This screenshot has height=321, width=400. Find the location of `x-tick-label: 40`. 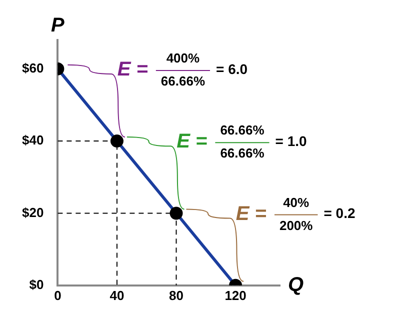

x-tick-label: 40 is located at coordinates (117, 295).